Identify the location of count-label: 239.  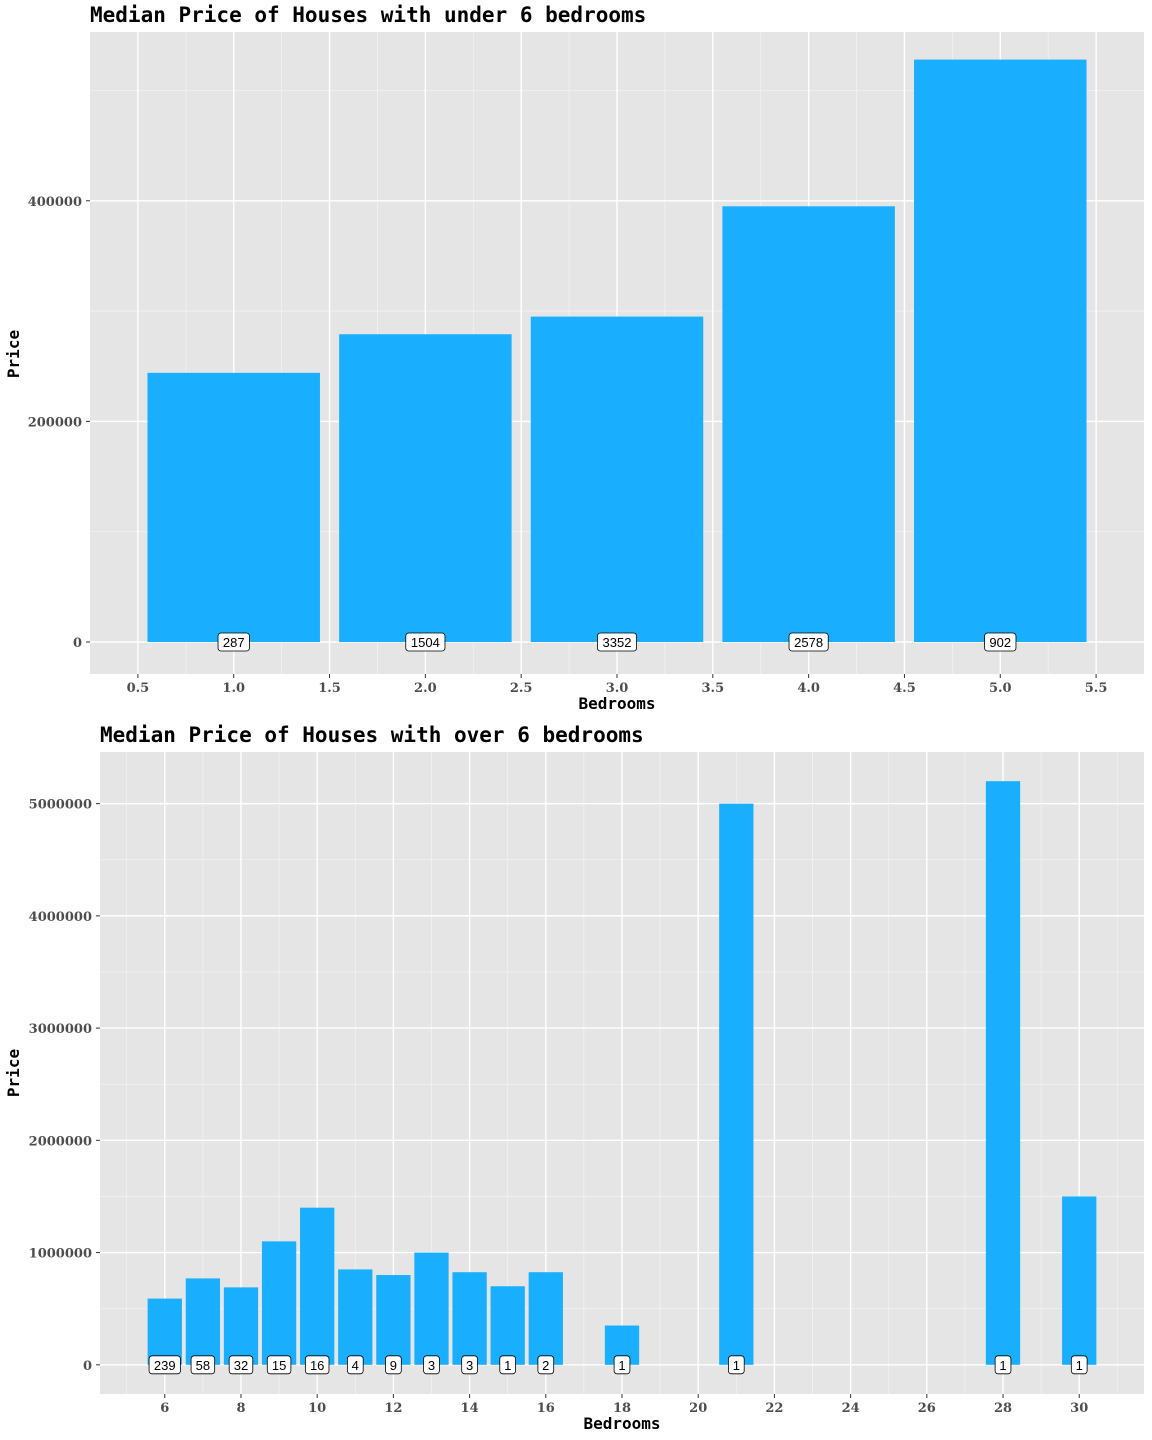
(165, 1365).